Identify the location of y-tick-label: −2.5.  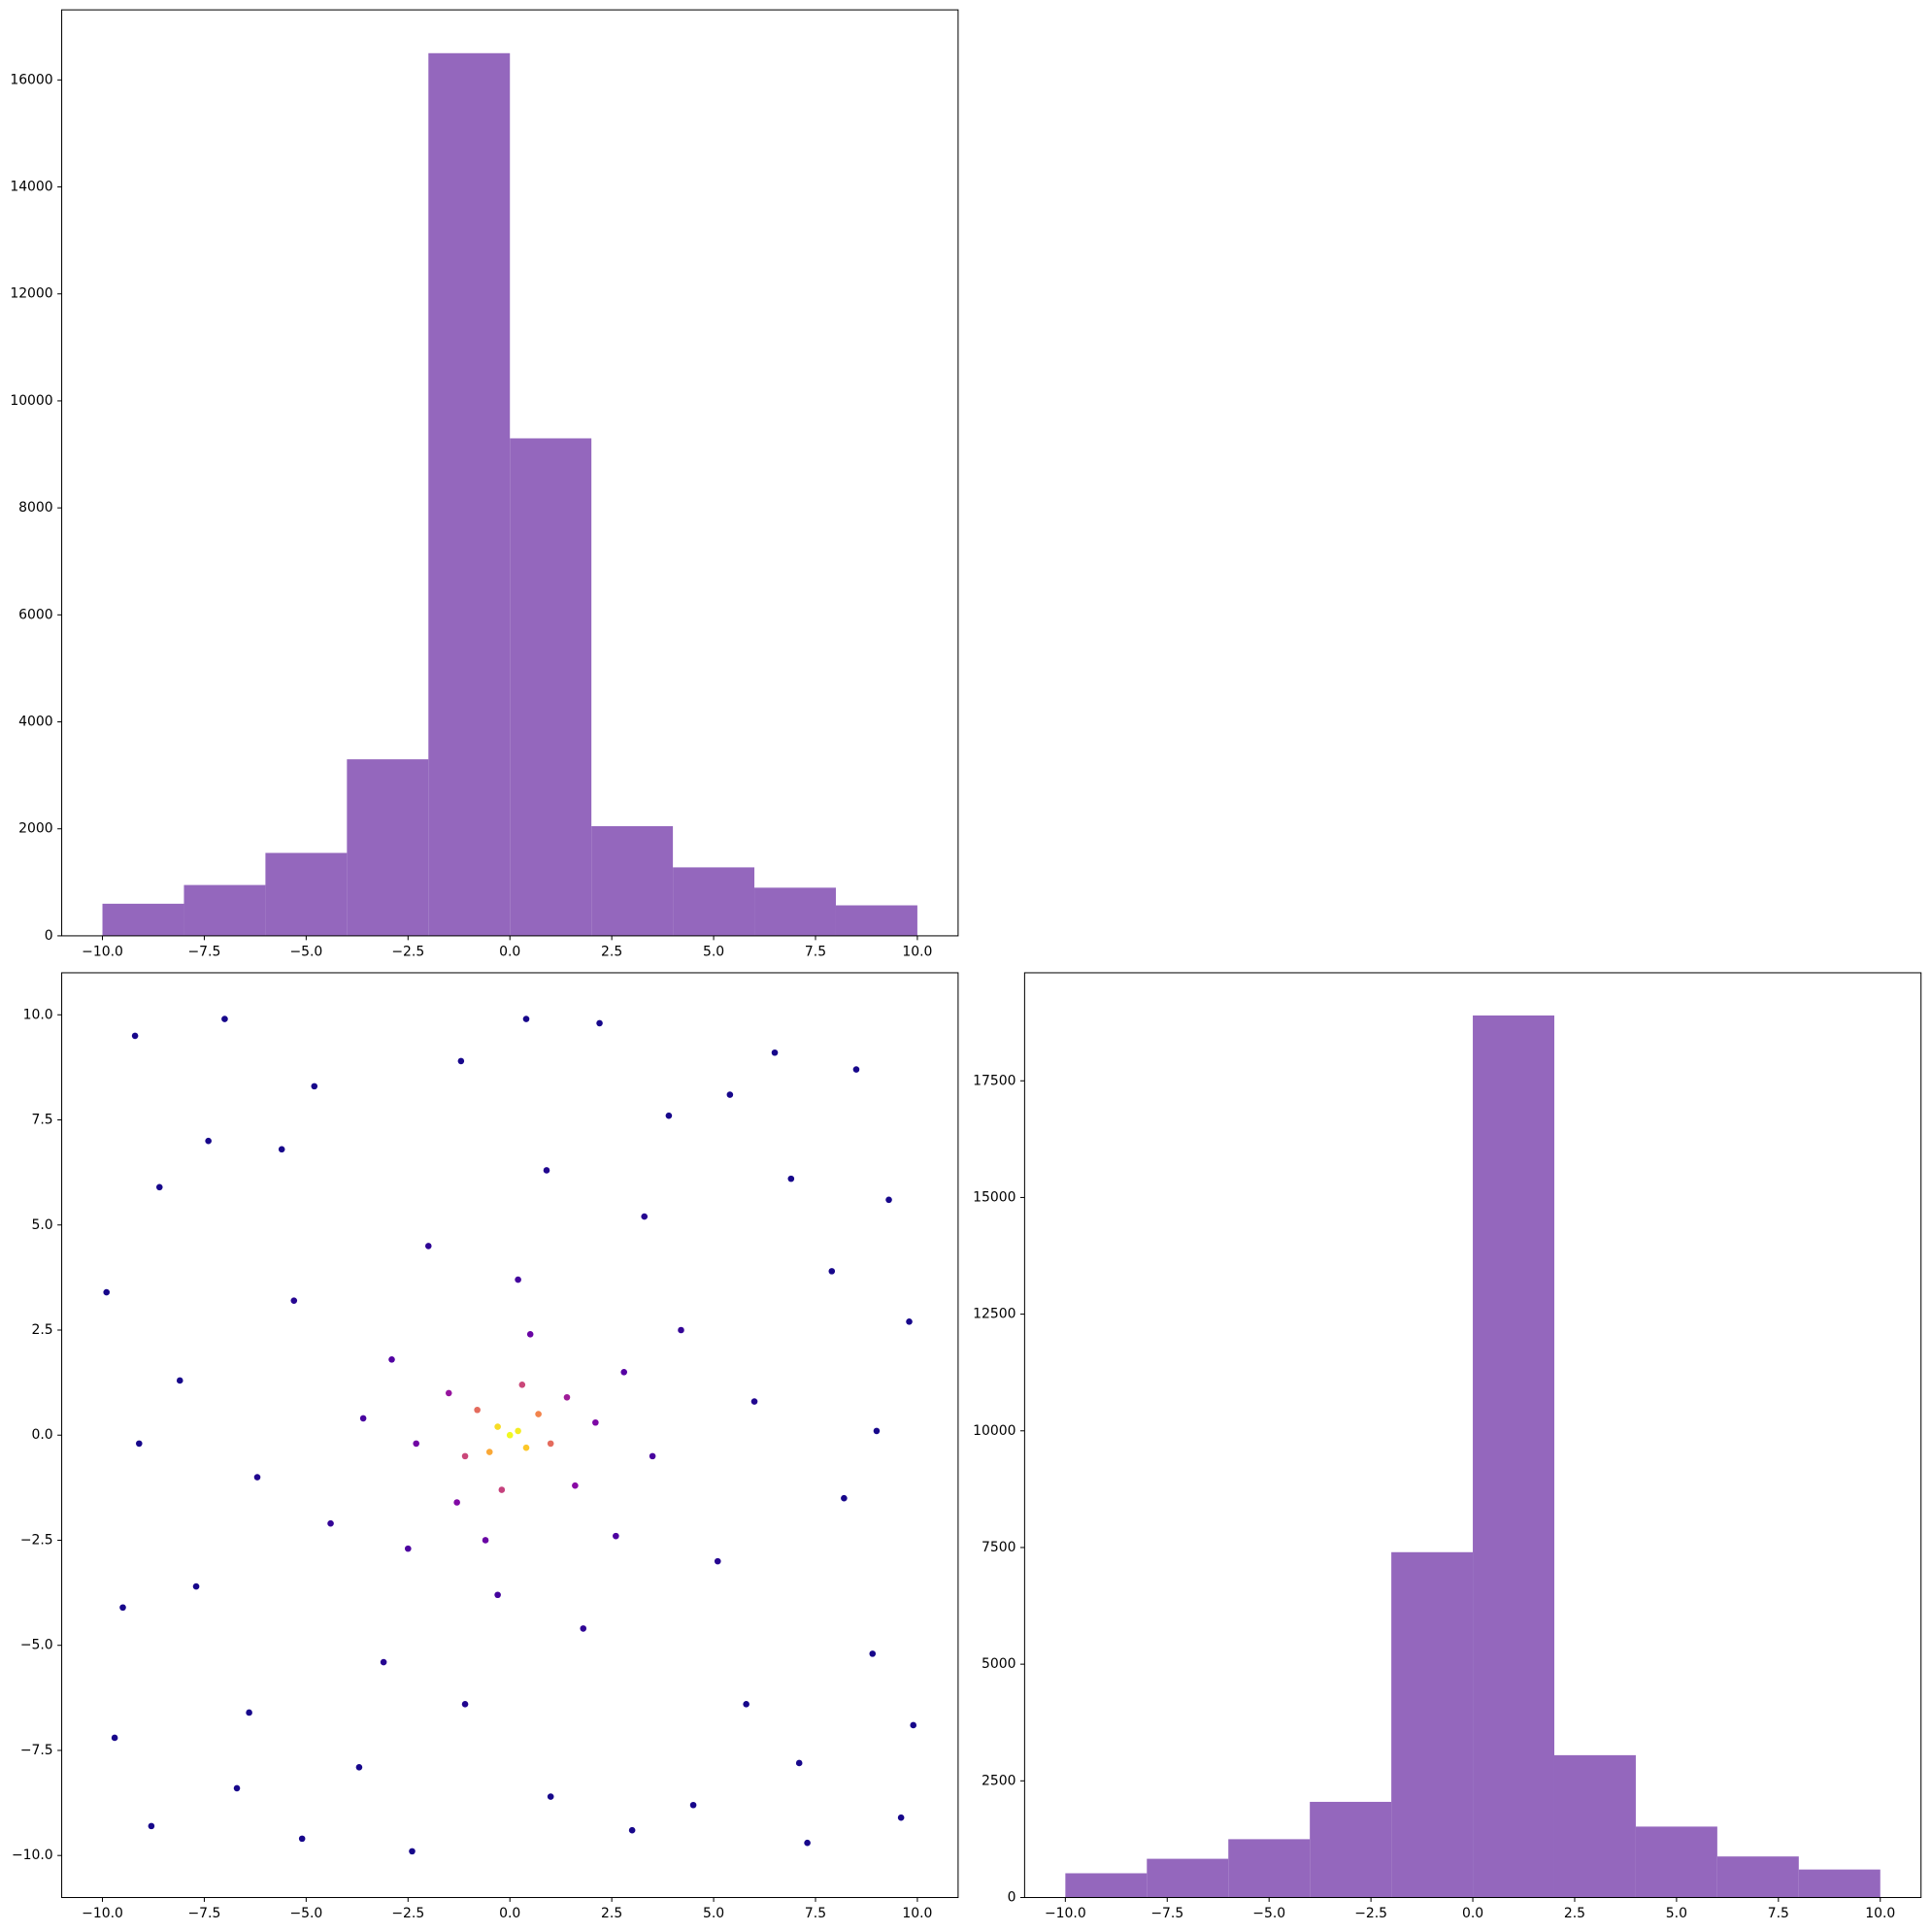
(36, 1540).